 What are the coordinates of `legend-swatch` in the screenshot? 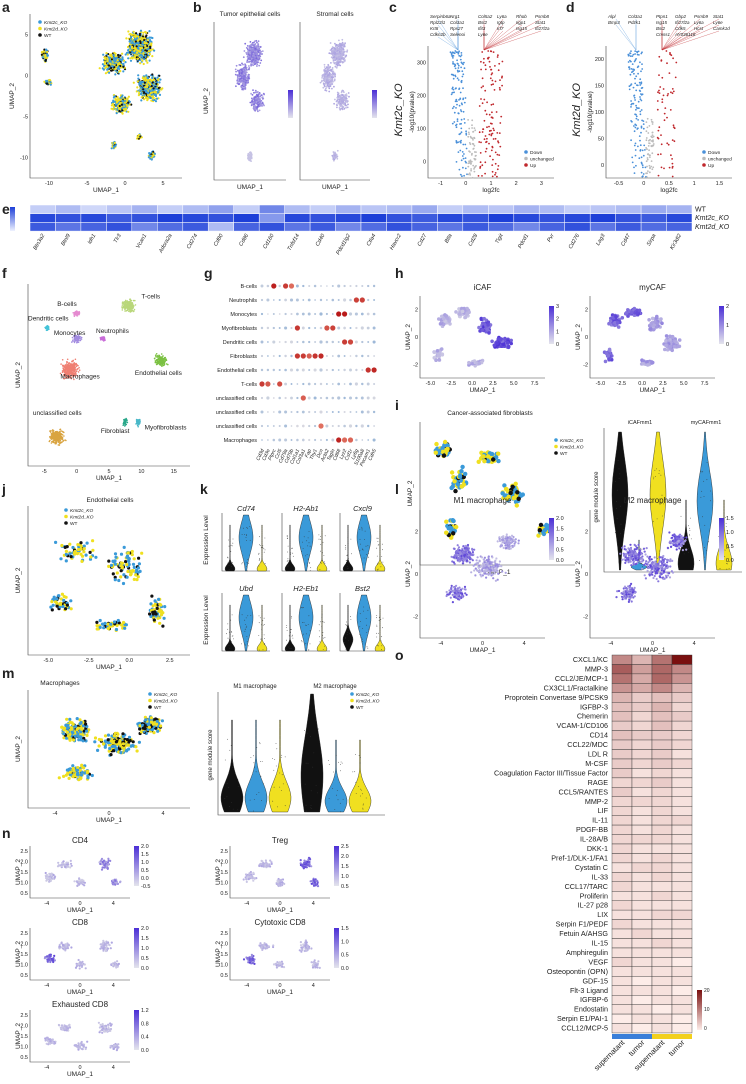 It's located at (704, 152).